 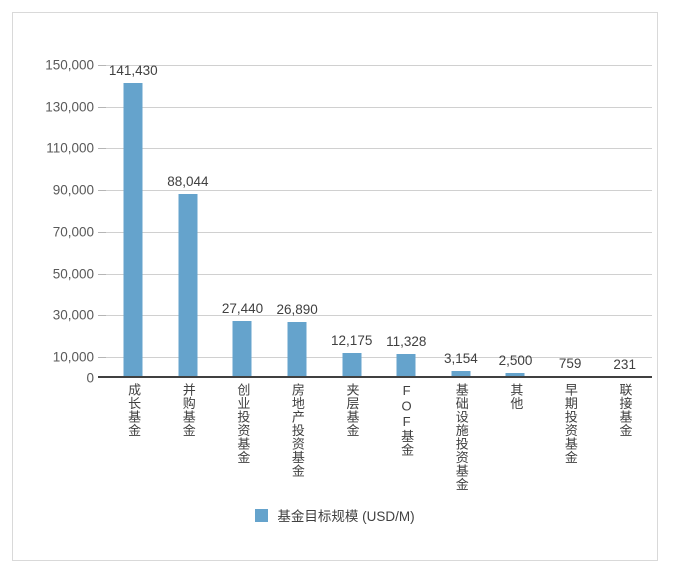 I want to click on y-axis-tick-label: 0, so click(x=90, y=378).